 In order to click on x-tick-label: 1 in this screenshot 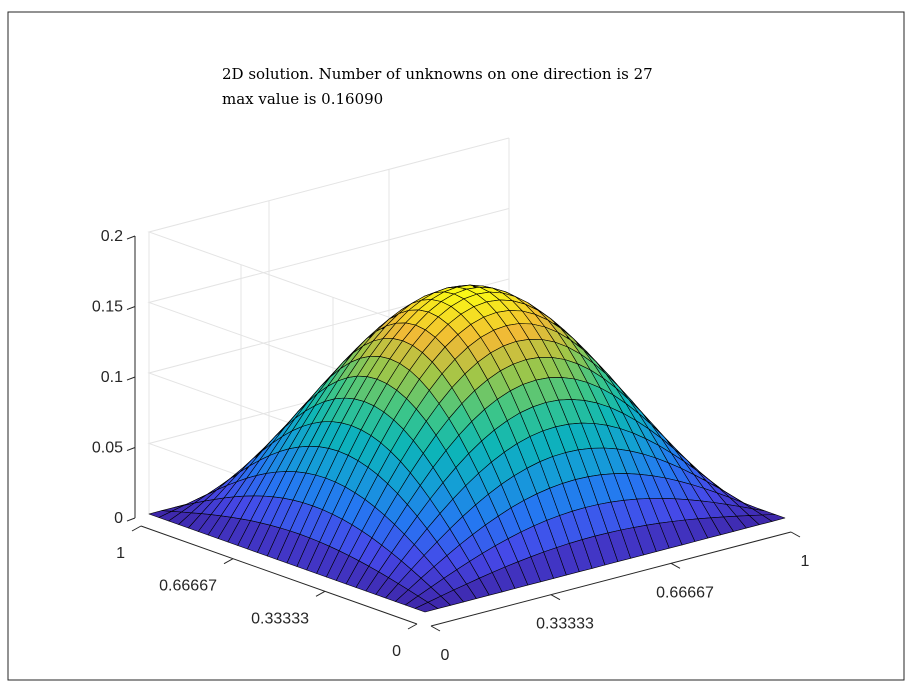, I will do `click(805, 561)`.